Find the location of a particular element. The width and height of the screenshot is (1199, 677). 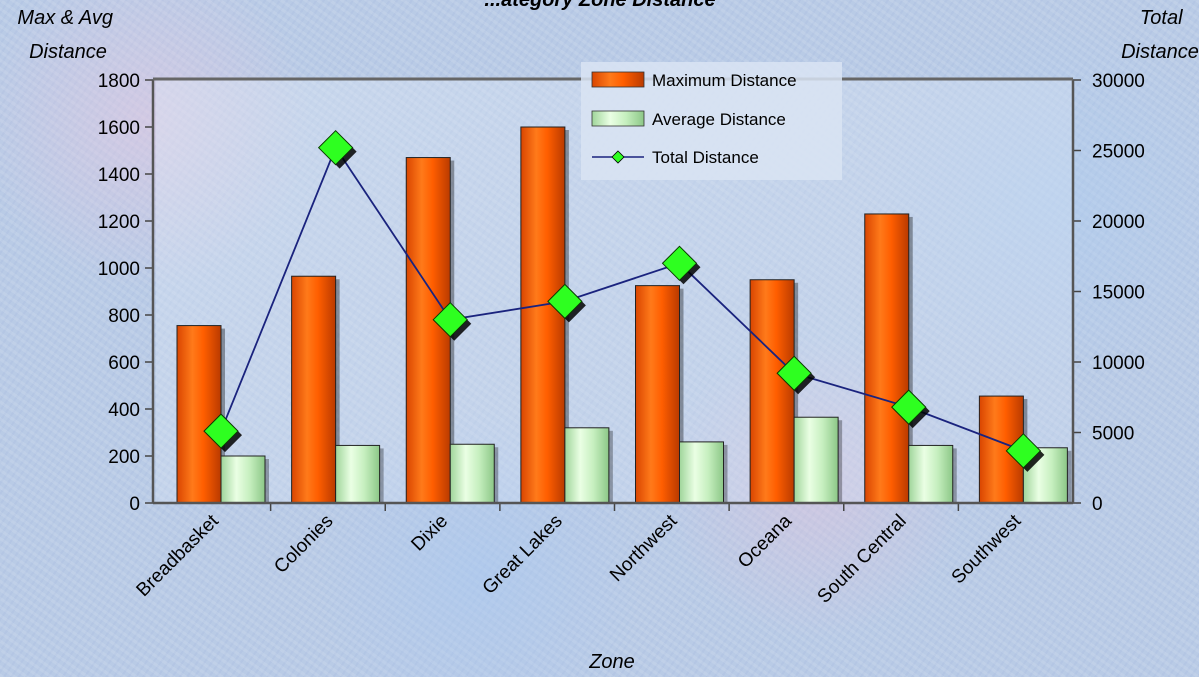

y-axis-left-title: Max & Avg Distance is located at coordinates (67, 35).